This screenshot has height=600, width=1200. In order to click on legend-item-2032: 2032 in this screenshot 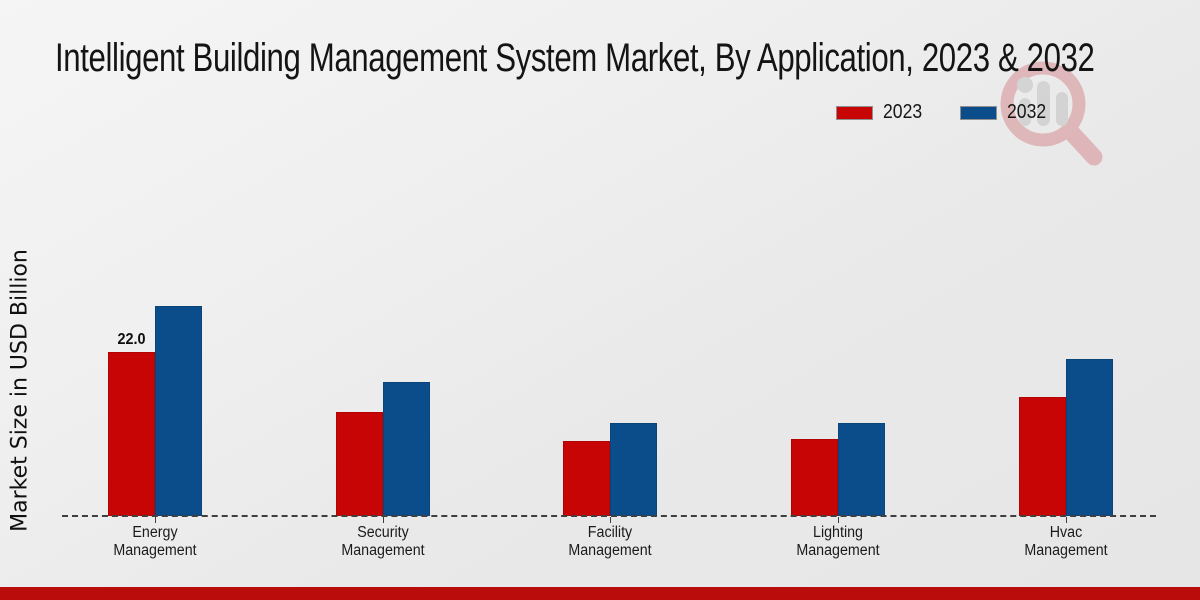, I will do `click(1005, 112)`.